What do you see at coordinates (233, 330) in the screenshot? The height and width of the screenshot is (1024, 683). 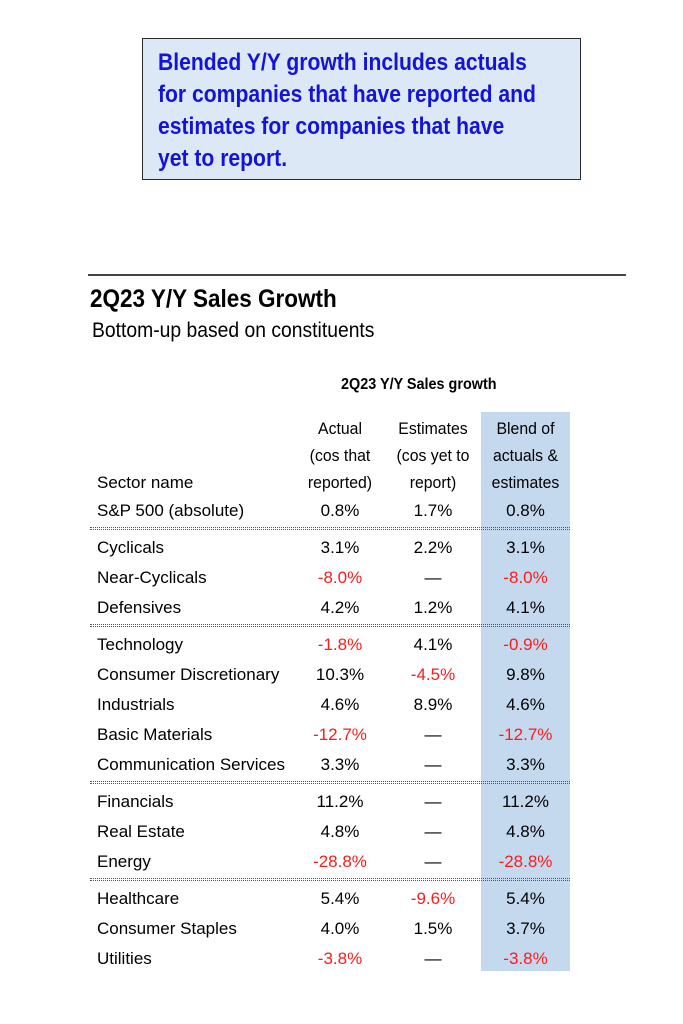 I see `page-subtitle: Bottom-up based on constituents` at bounding box center [233, 330].